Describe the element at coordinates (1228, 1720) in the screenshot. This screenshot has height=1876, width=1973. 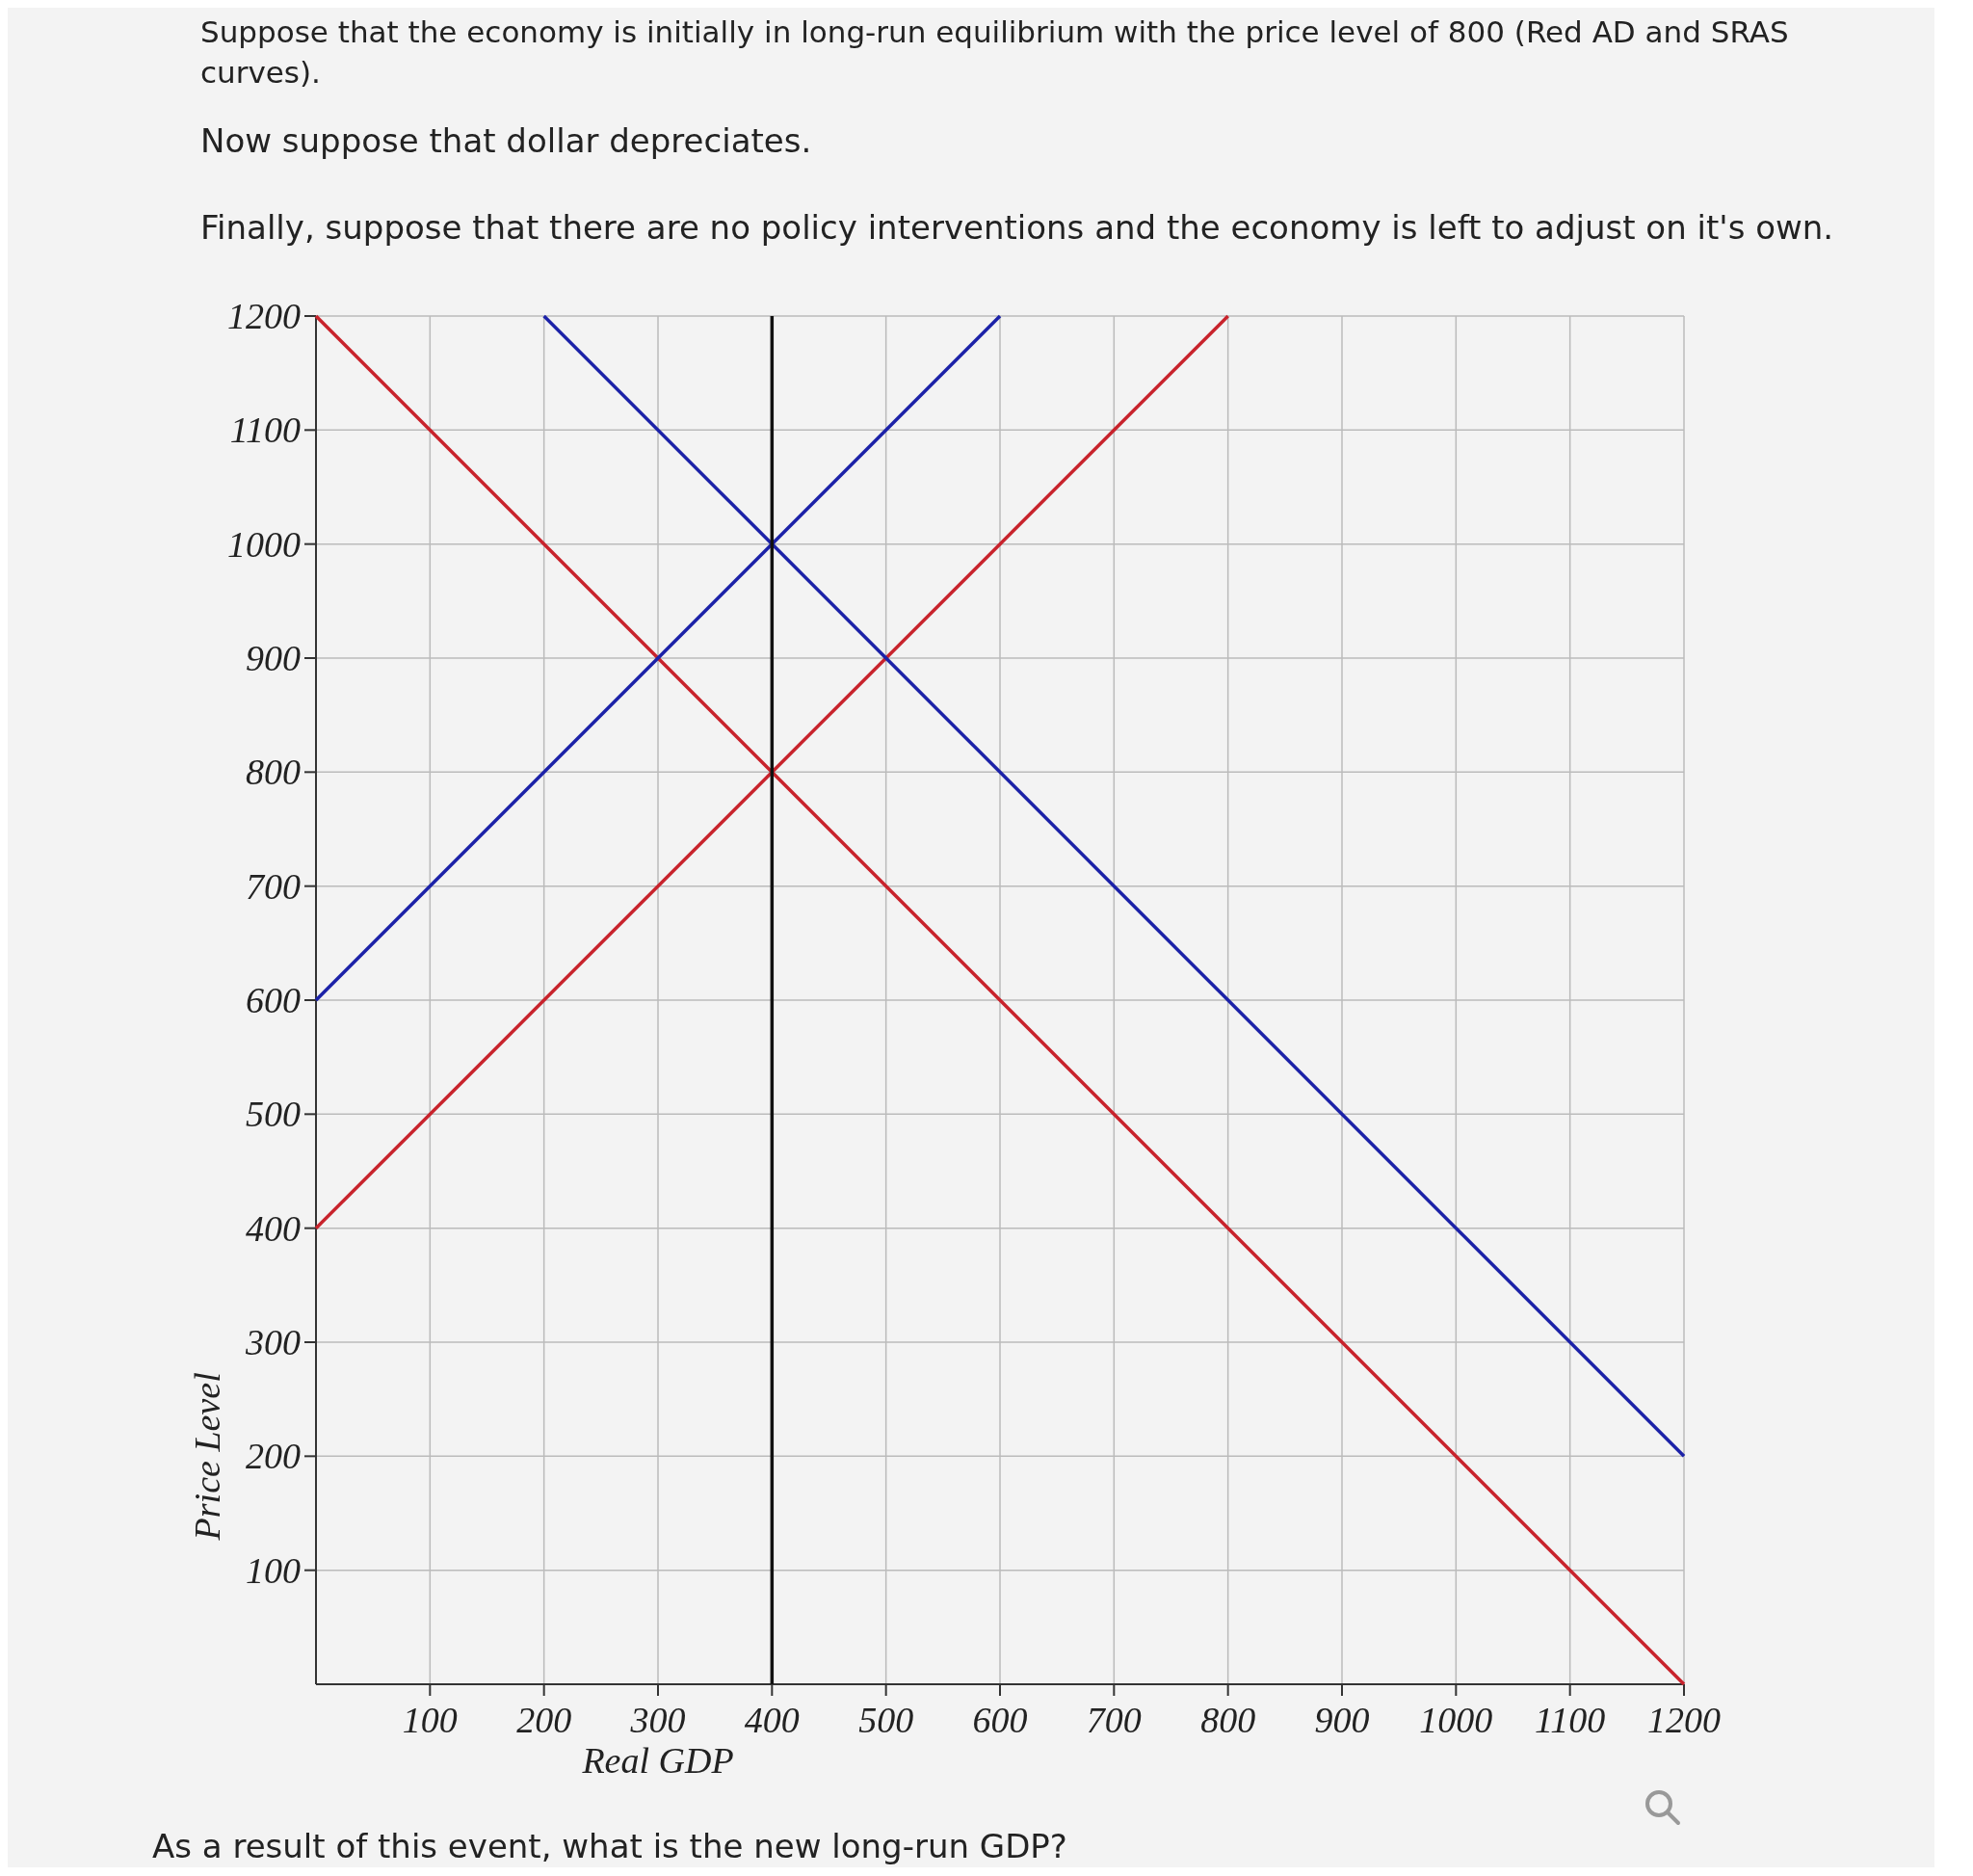
I see `x-tick-label: 800` at that location.